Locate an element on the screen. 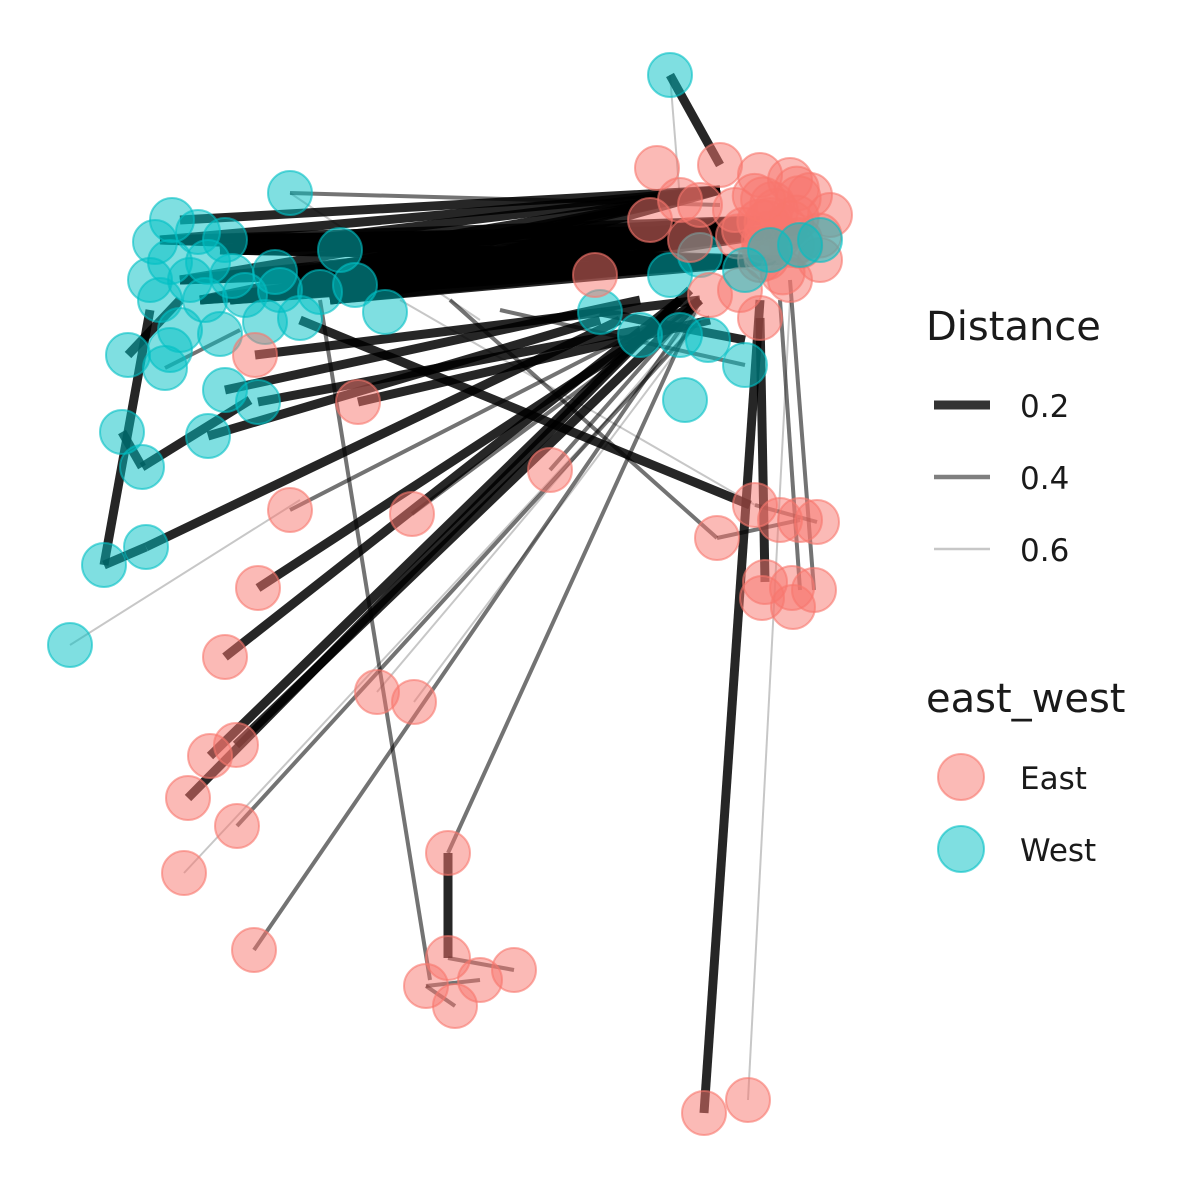 The height and width of the screenshot is (1204, 1200). distance-legend-title: Distance is located at coordinates (1013, 327).